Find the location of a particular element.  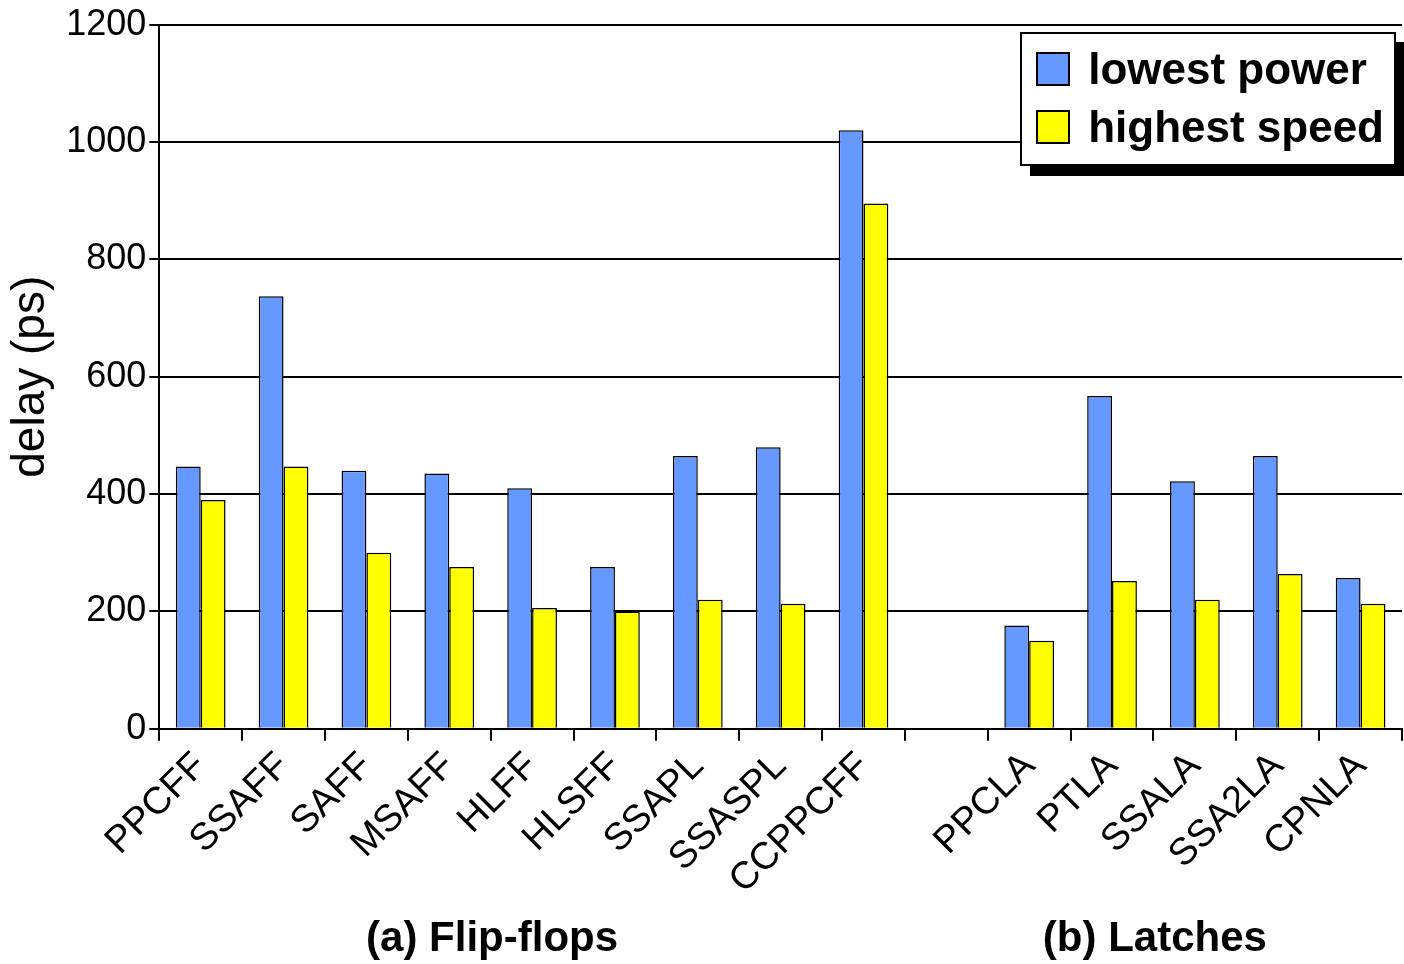

y-tick-label: 0 is located at coordinates (136, 726).